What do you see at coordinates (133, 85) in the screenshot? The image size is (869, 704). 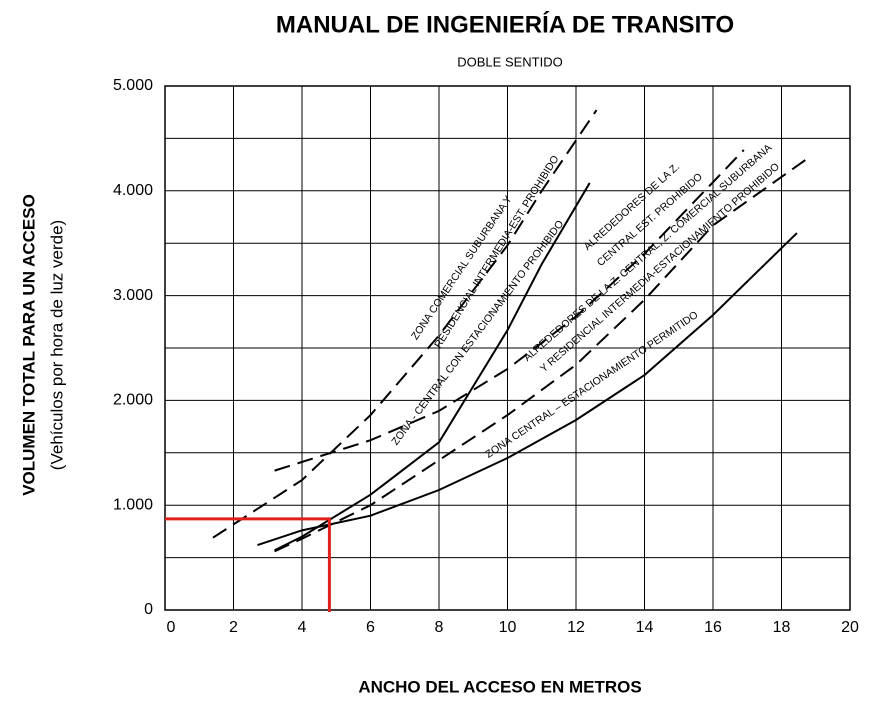 I see `y-tick-label: 5.000` at bounding box center [133, 85].